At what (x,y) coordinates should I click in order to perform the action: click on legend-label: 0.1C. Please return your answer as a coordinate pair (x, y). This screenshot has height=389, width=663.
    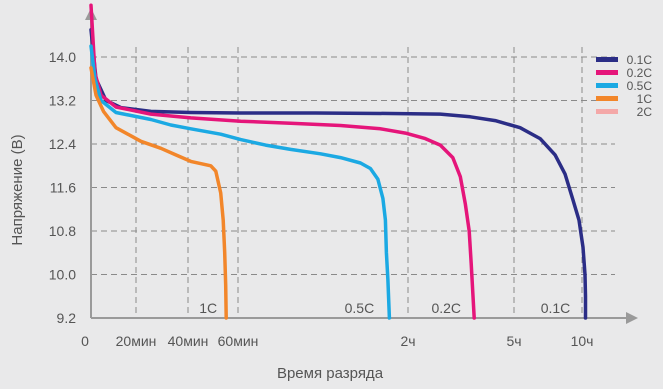
    Looking at the image, I should click on (640, 60).